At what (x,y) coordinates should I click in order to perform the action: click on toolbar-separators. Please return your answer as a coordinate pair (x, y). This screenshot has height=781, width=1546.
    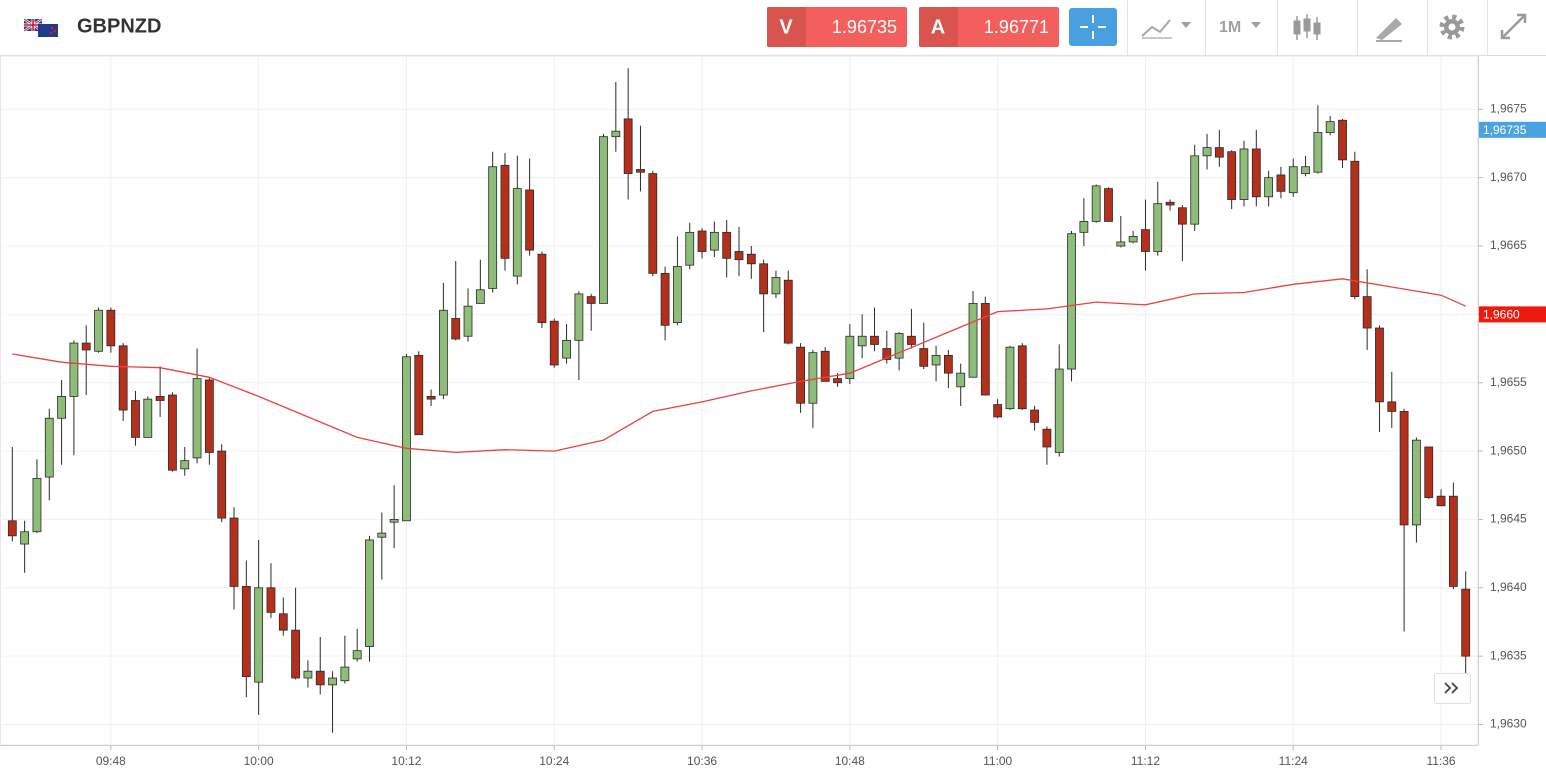
    Looking at the image, I should click on (1307, 27).